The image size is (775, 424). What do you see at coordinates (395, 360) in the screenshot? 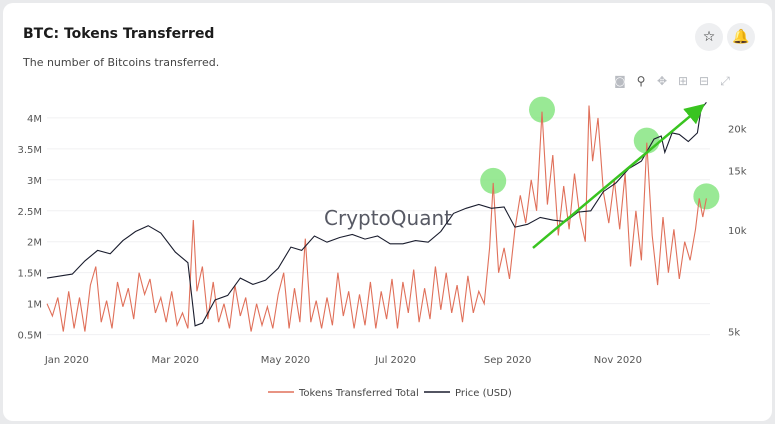
I see `x-tick-label: Jul 2020` at bounding box center [395, 360].